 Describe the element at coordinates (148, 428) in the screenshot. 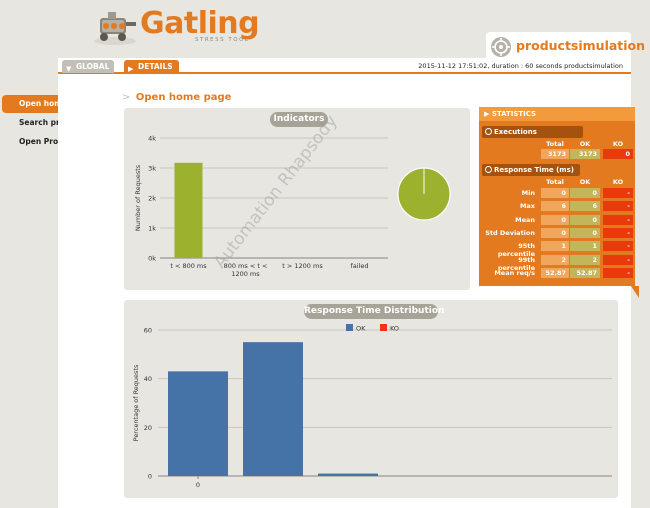

I see `rtd-ytick-label: 20` at that location.